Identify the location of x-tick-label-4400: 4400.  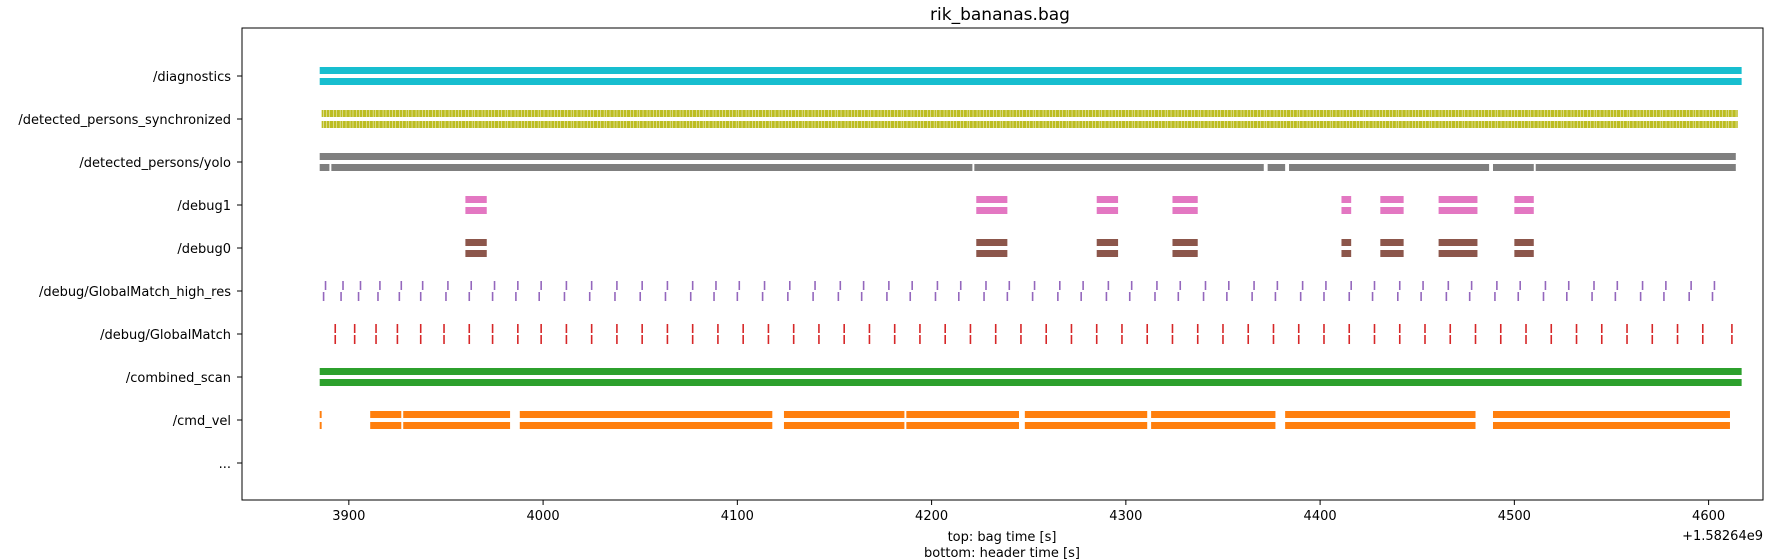
(1320, 516).